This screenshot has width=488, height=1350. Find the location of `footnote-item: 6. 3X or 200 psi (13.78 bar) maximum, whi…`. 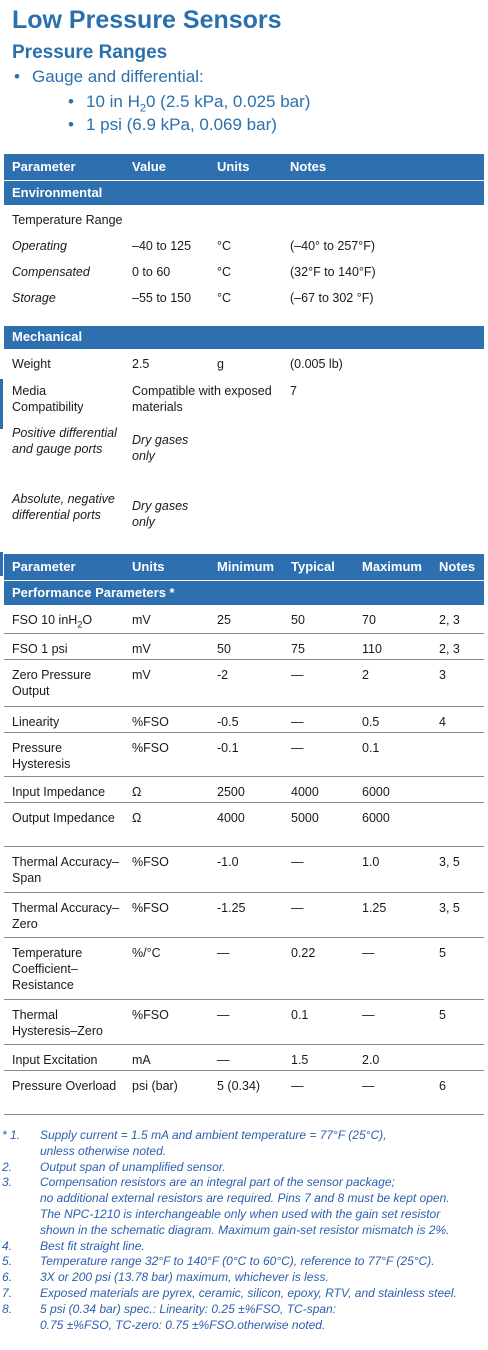

footnote-item: 6. 3X or 200 psi (13.78 bar) maximum, whi… is located at coordinates (244, 1278).